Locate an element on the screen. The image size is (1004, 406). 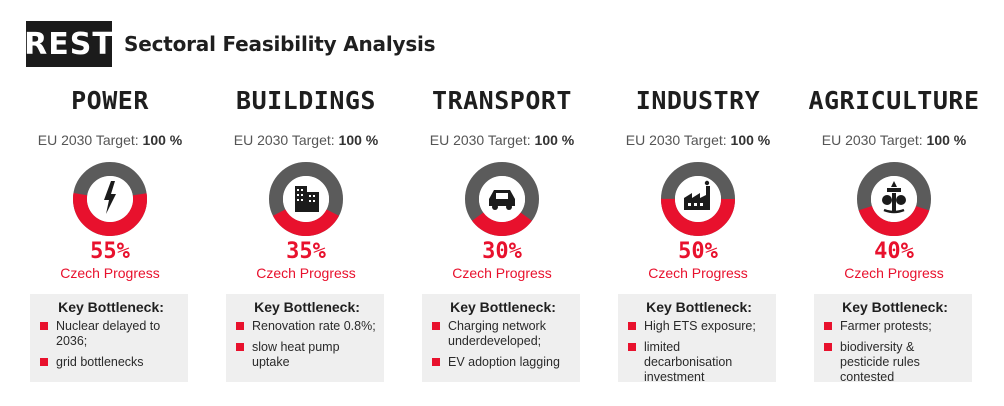
bottleneck-item: EV adoption lagging is located at coordinates (503, 362).